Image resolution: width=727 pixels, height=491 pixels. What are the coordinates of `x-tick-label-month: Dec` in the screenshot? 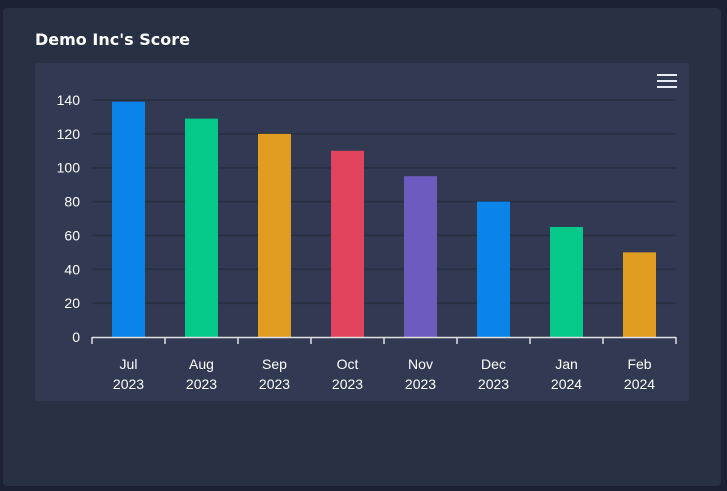 It's located at (493, 364).